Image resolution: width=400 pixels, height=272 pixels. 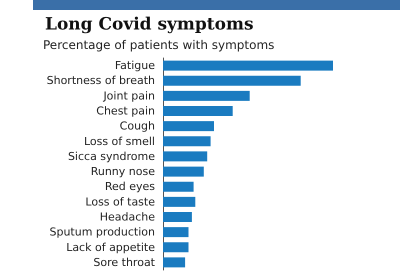 What do you see at coordinates (124, 262) in the screenshot?
I see `y-tick-label: Sore throat` at bounding box center [124, 262].